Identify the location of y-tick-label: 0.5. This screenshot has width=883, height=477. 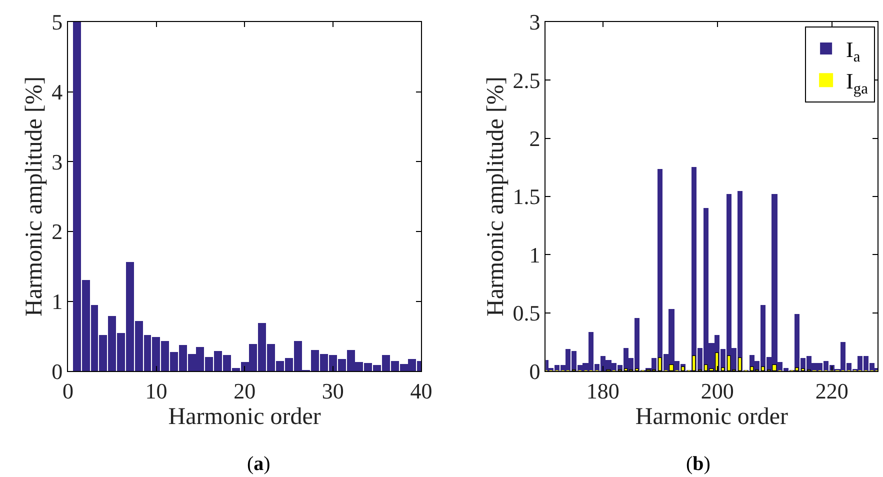
(526, 313).